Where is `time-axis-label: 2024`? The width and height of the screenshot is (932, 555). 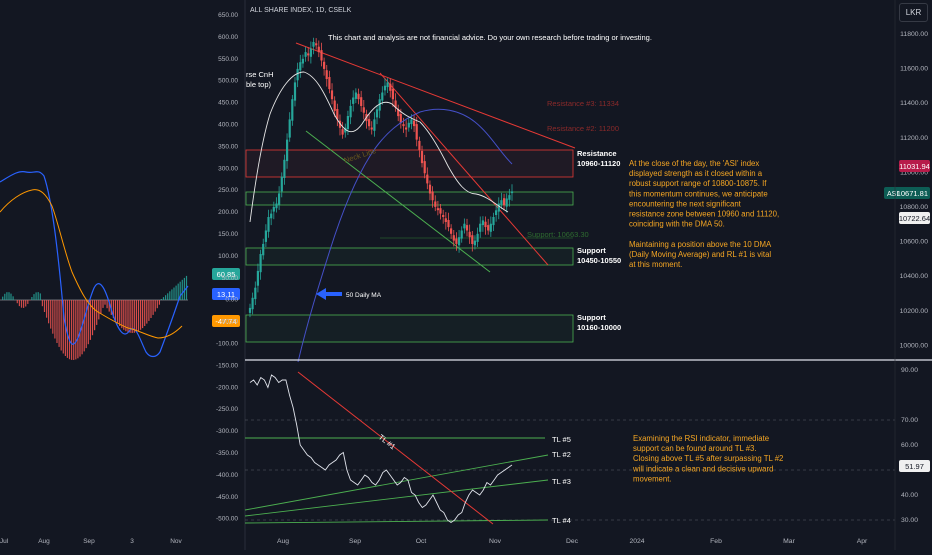
time-axis-label: 2024 is located at coordinates (636, 541).